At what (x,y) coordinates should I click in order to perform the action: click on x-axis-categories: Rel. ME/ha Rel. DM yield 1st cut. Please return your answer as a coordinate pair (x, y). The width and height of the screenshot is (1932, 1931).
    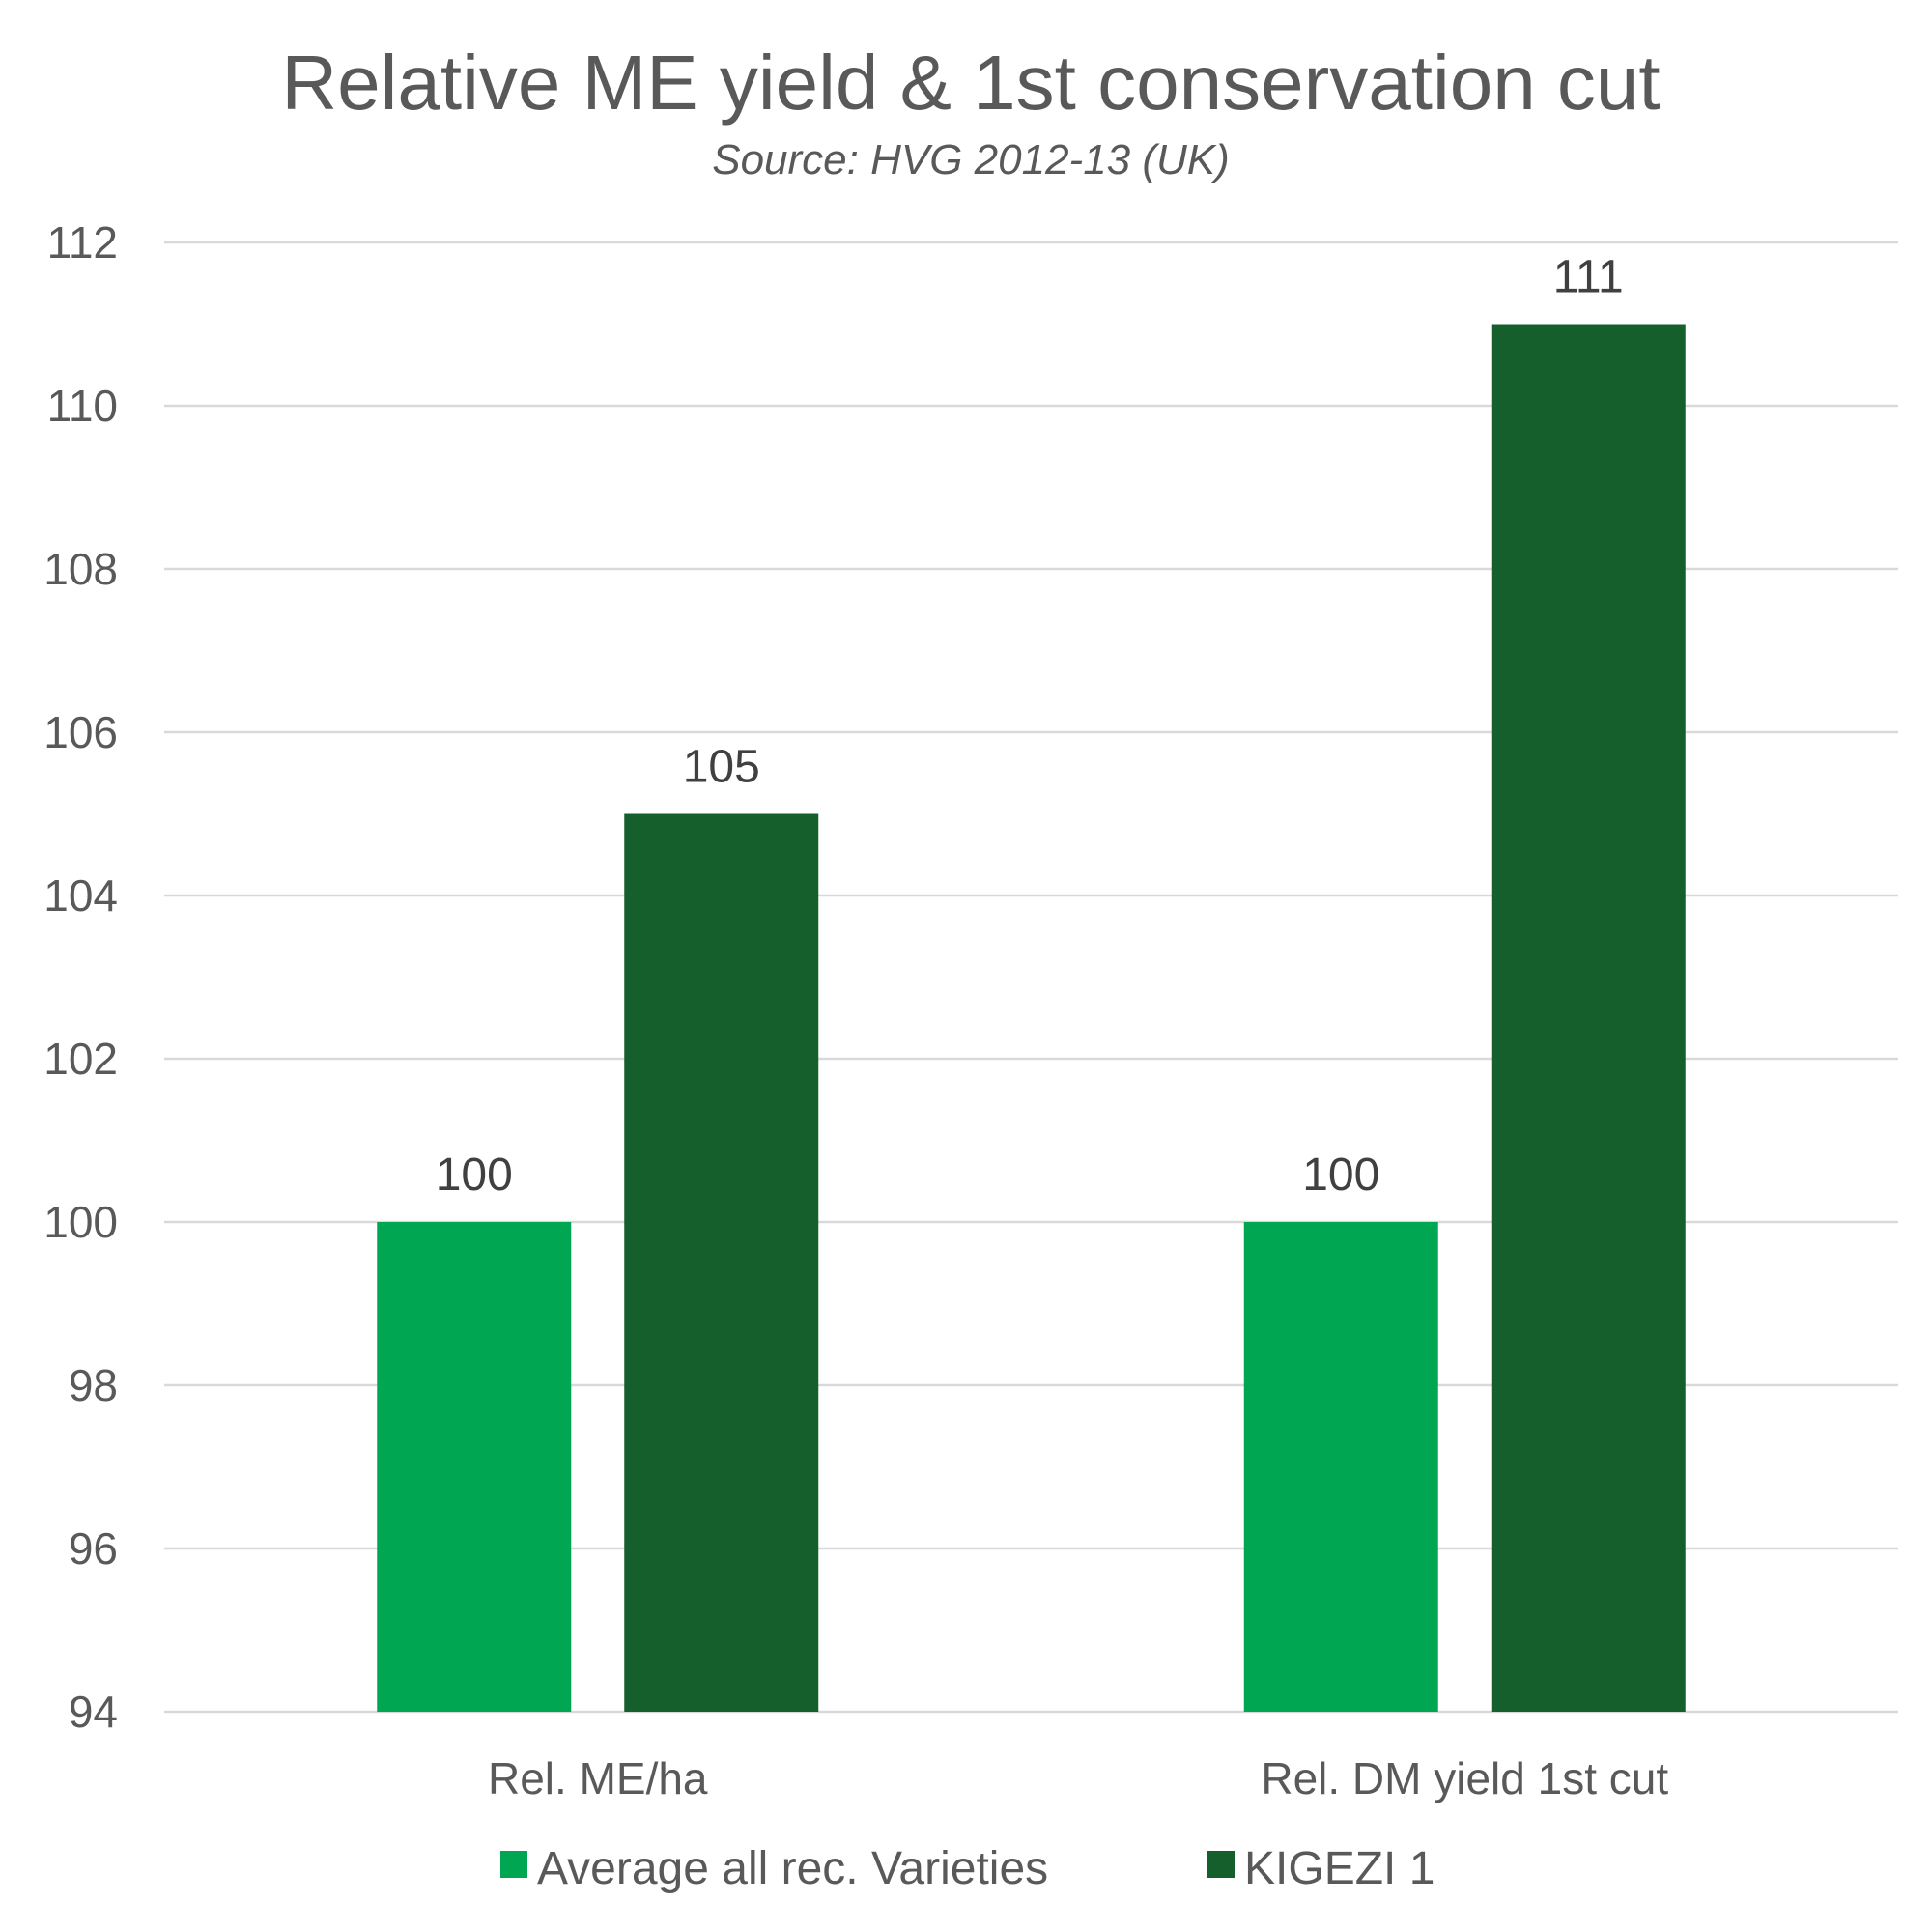
    Looking at the image, I should click on (1078, 1778).